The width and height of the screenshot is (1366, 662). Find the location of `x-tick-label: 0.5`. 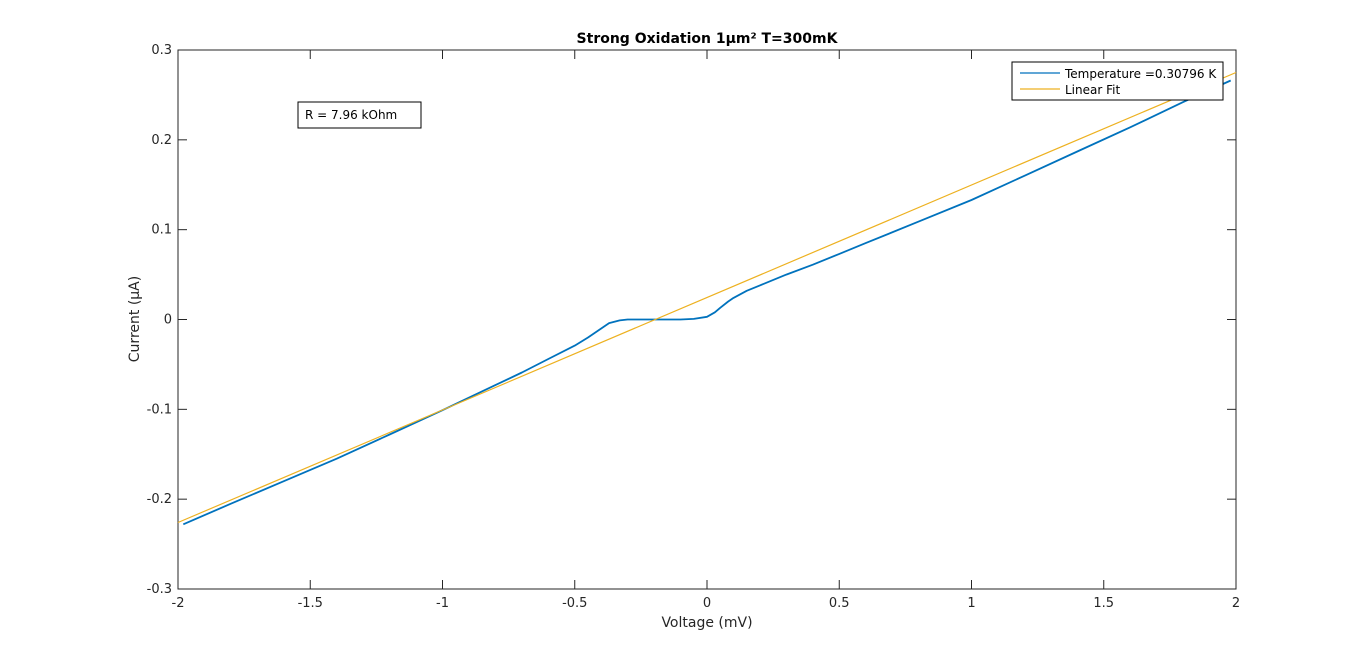

x-tick-label: 0.5 is located at coordinates (839, 603).